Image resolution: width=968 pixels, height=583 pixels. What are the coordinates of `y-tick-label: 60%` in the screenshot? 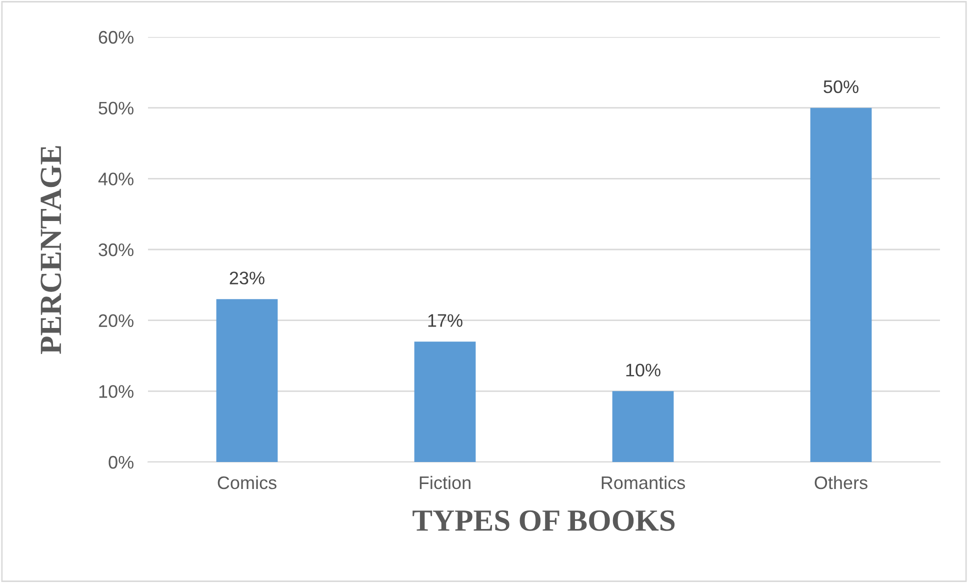 It's located at (116, 37).